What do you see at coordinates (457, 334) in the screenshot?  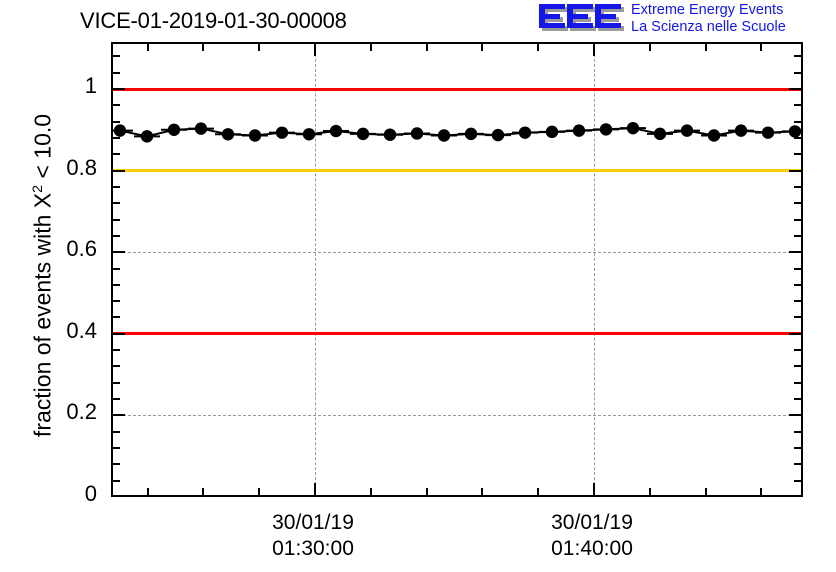 I see `lower-red-threshold` at bounding box center [457, 334].